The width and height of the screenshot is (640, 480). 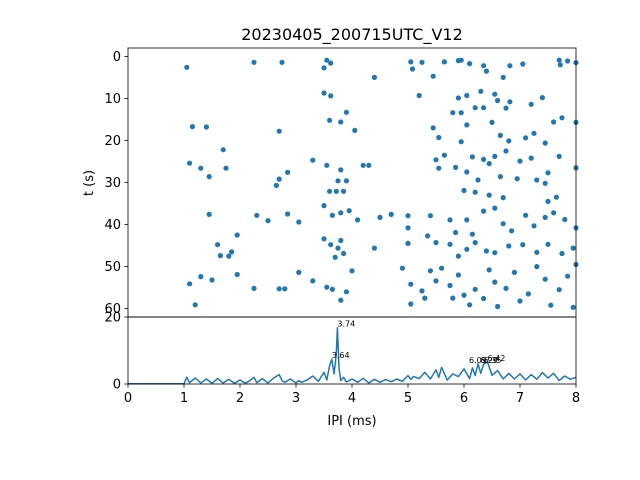 I want to click on scatter-y-axis-label: t (s), so click(x=89, y=183).